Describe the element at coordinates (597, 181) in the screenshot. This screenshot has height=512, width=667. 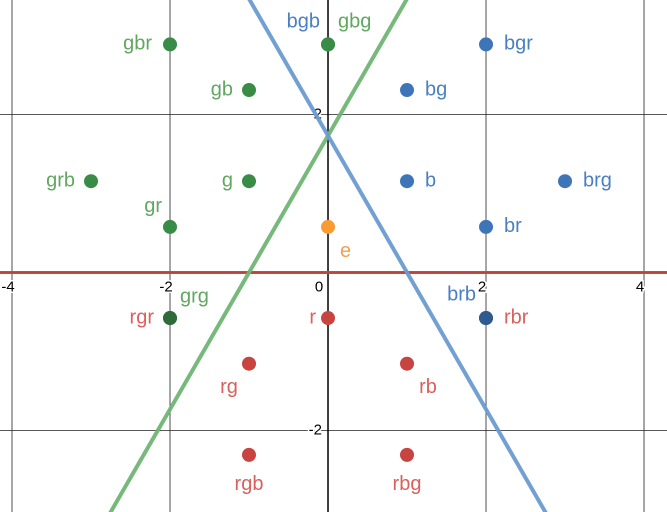
I see `point-label: brg` at that location.